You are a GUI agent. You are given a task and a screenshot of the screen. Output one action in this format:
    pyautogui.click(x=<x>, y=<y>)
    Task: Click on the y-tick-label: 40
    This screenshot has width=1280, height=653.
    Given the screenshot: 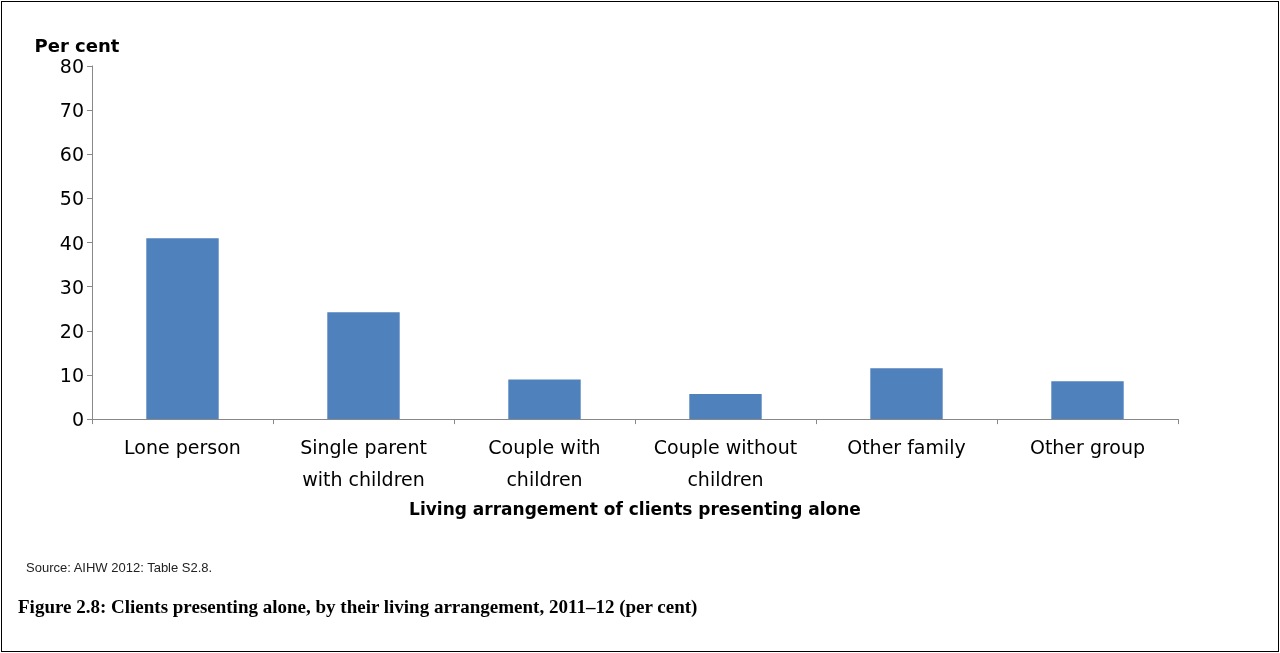 What is the action you would take?
    pyautogui.click(x=71, y=242)
    